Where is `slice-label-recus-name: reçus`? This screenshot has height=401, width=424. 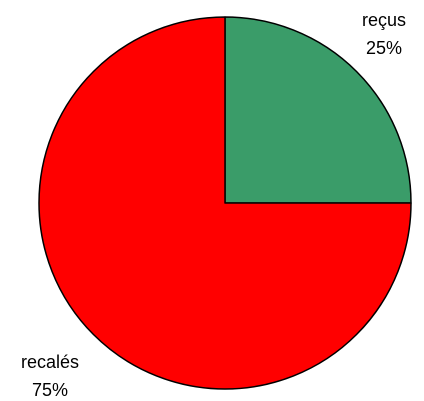 slice-label-recus-name: reçus is located at coordinates (384, 20).